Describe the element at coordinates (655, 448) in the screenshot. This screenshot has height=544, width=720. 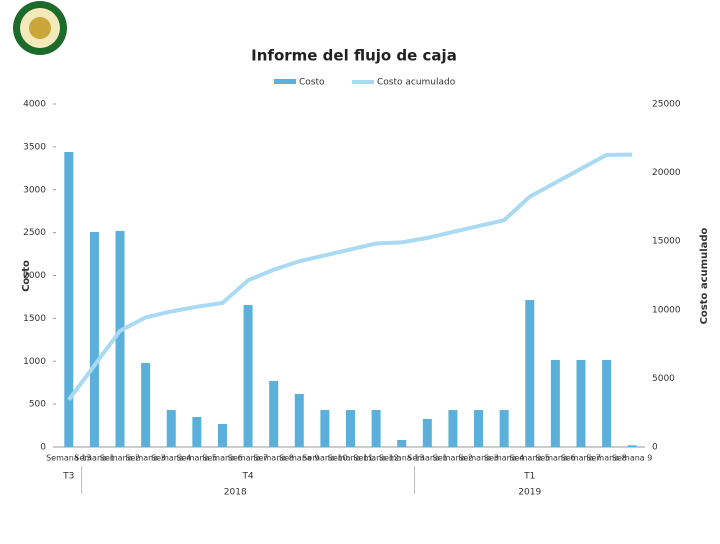
I see `y2-tick-label: 0` at that location.